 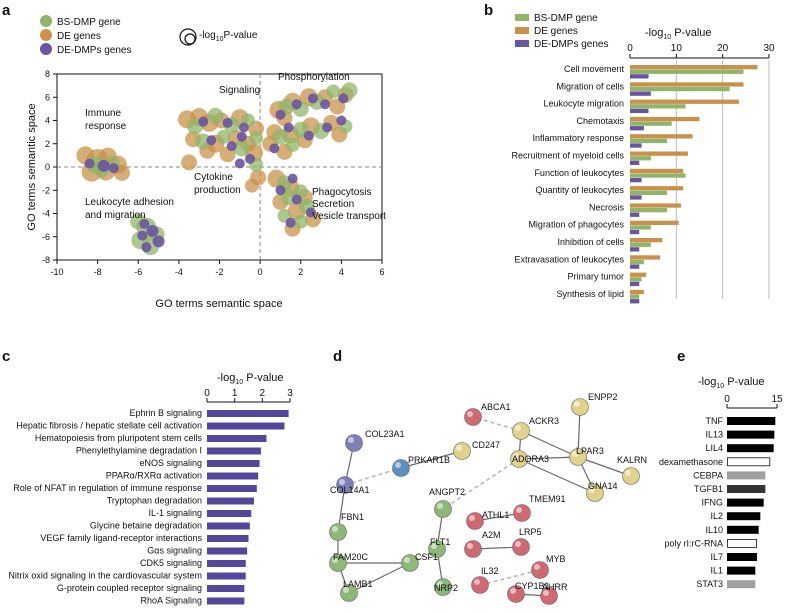 I want to click on b-category-label: Synthesis of lipid, so click(x=590, y=294).